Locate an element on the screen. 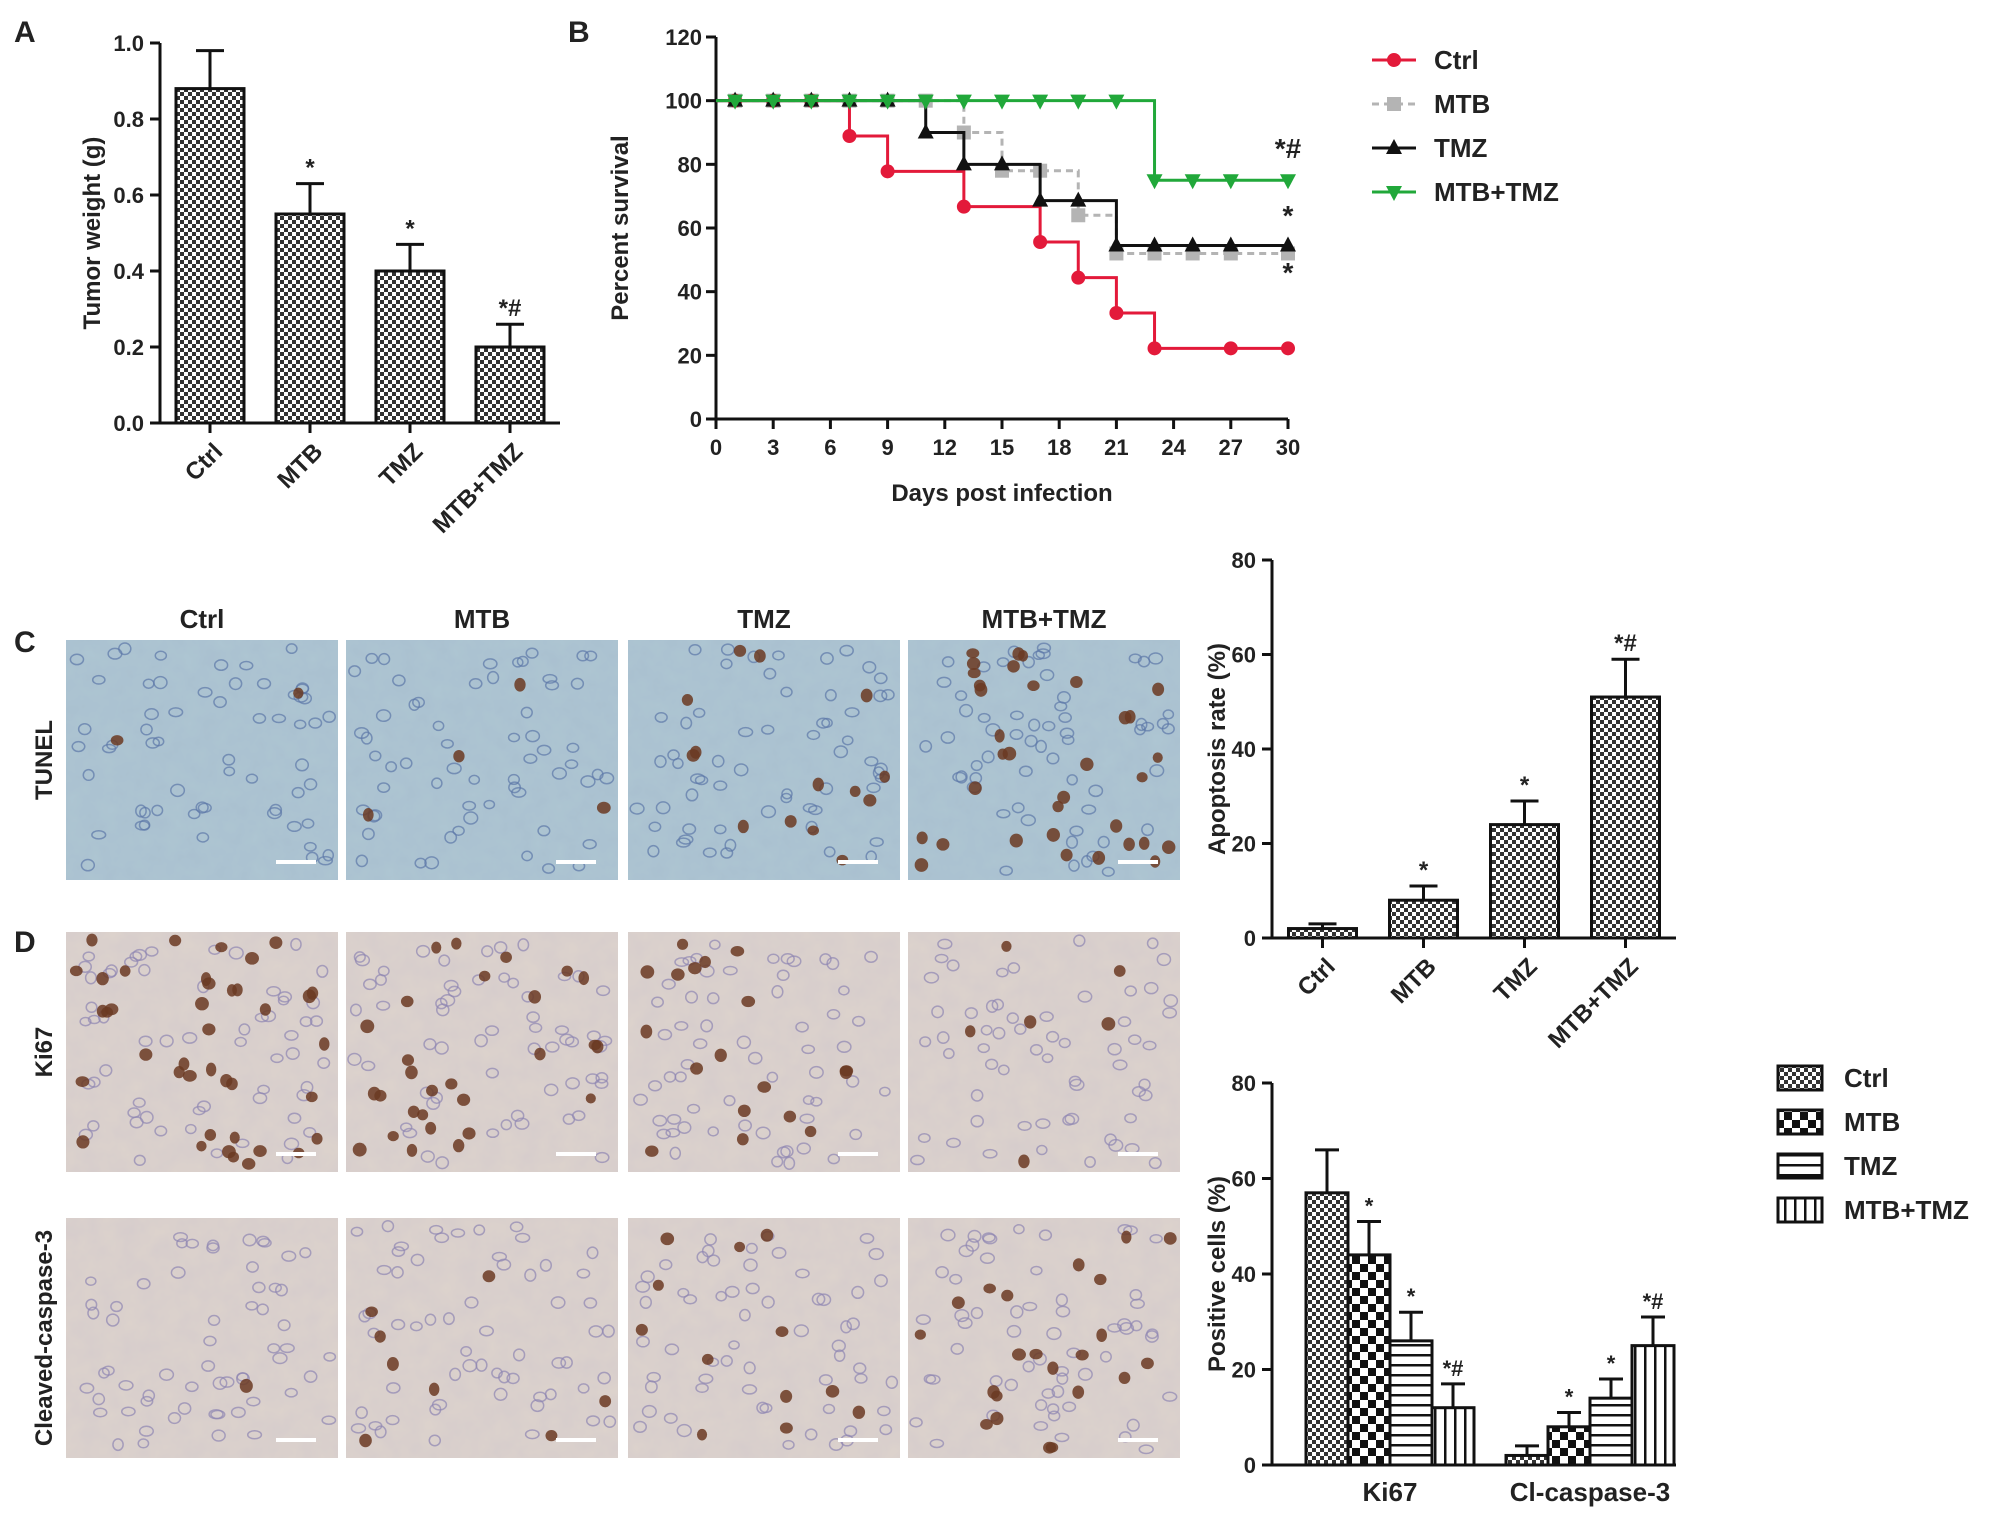 The image size is (2000, 1527). y-tick-label: 1.0 is located at coordinates (128, 43).